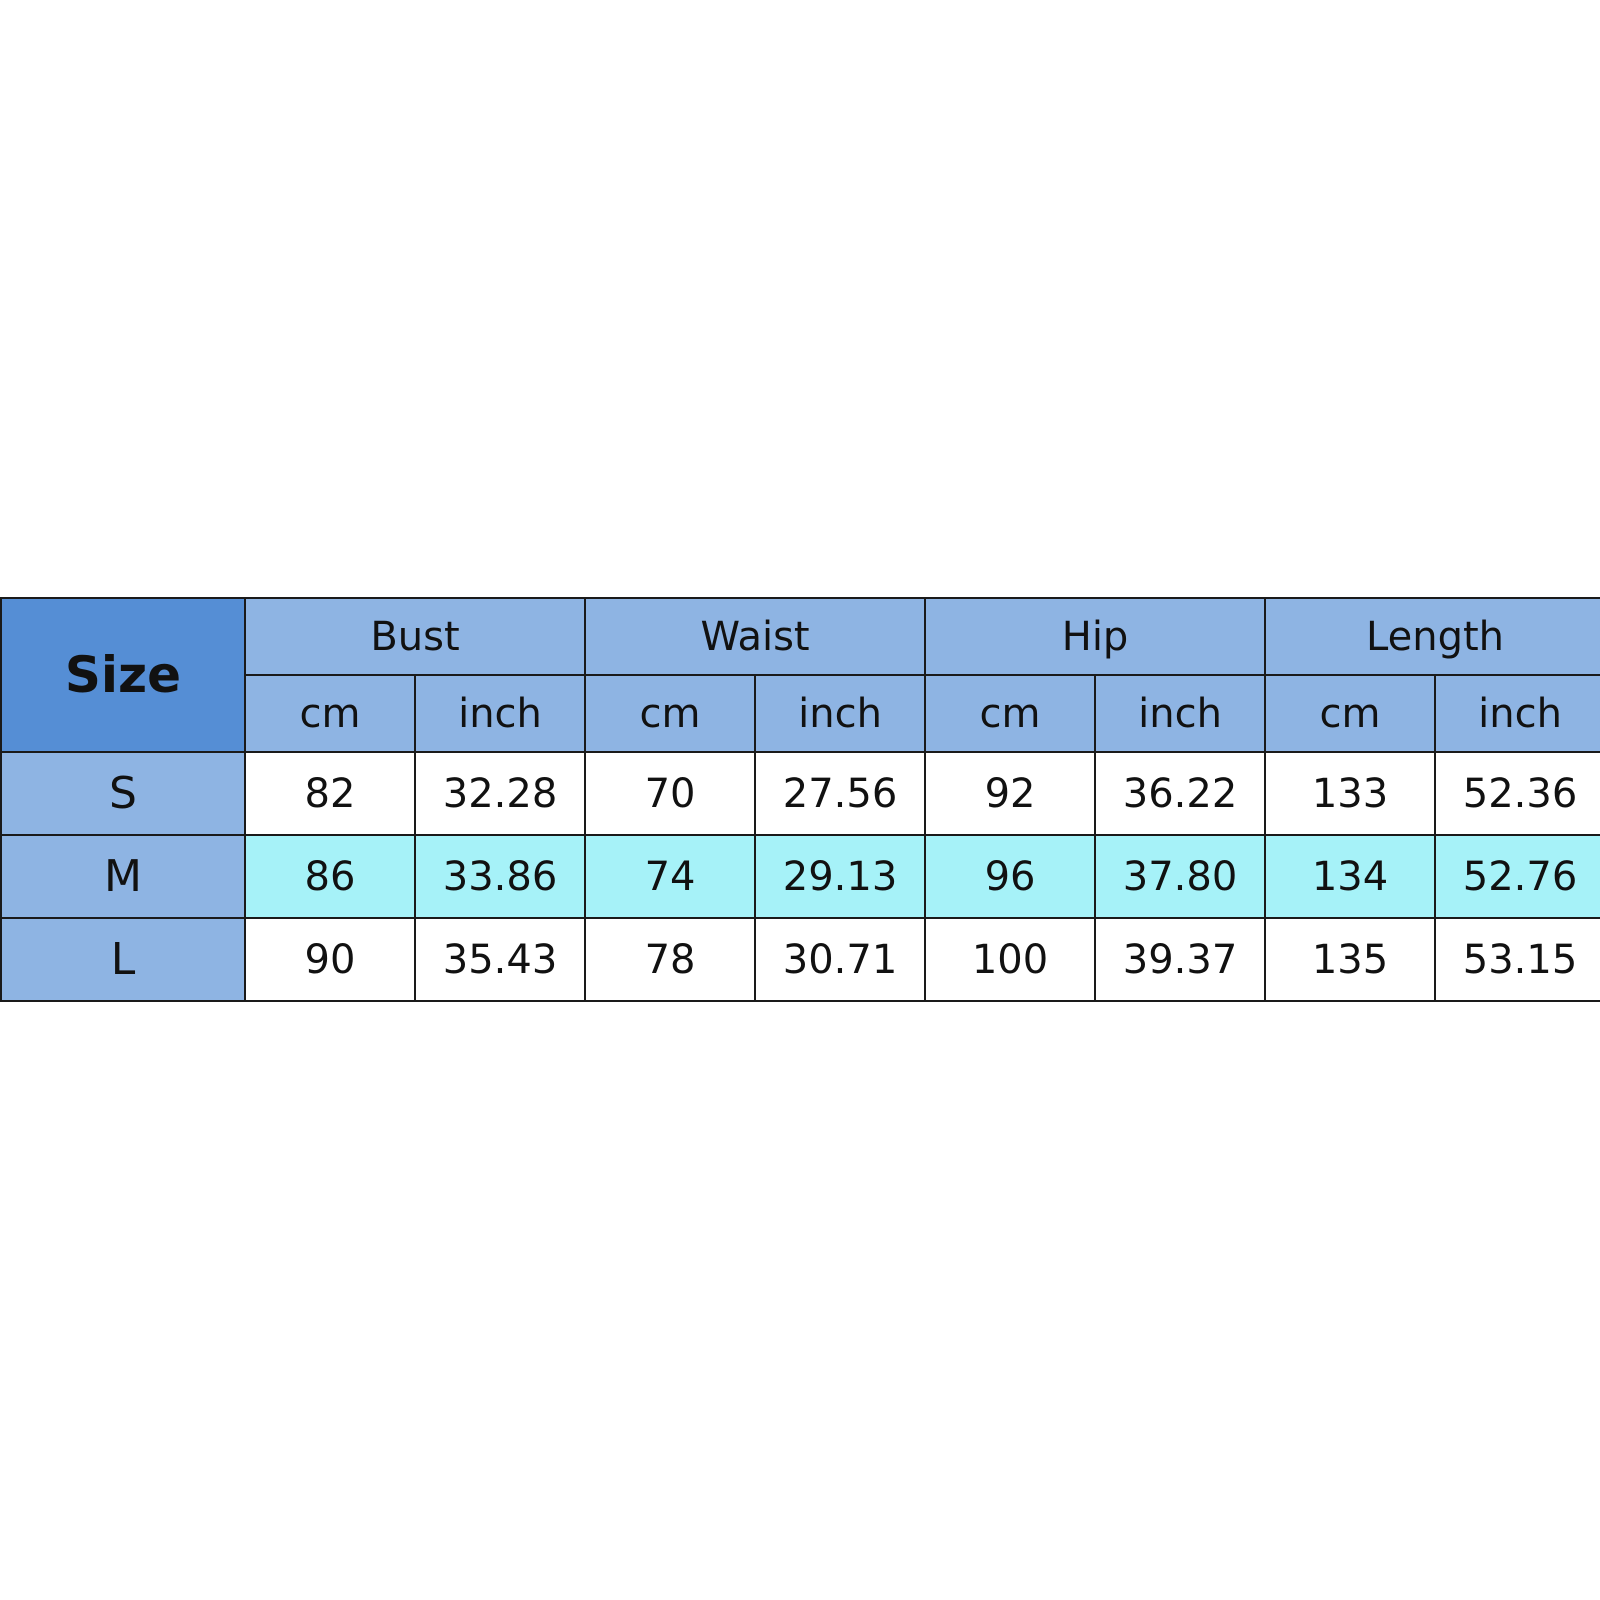 Image resolution: width=1600 pixels, height=1600 pixels. I want to click on value-cell: 36.22, so click(1180, 793).